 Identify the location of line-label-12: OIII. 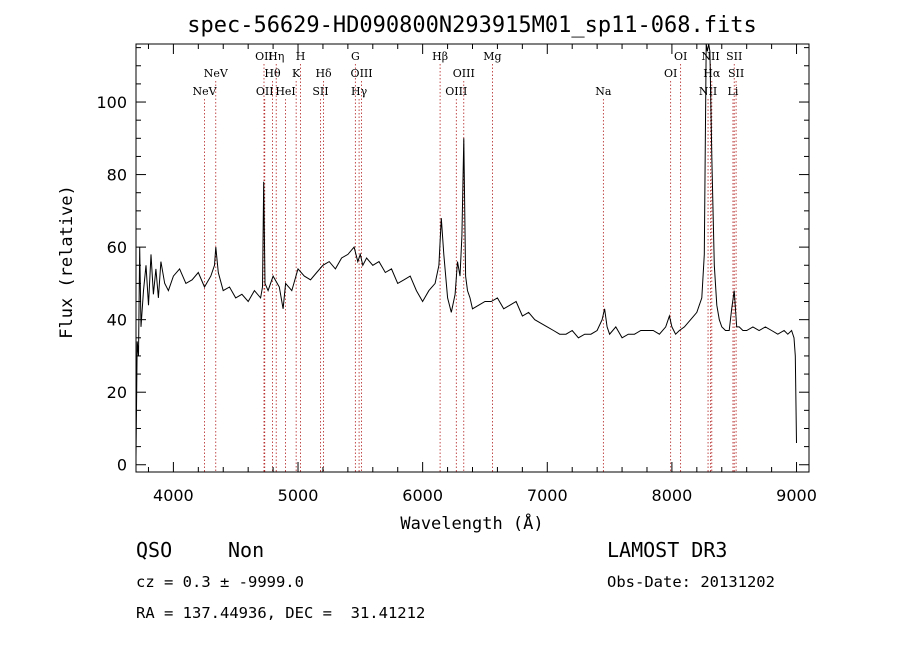
(362, 73).